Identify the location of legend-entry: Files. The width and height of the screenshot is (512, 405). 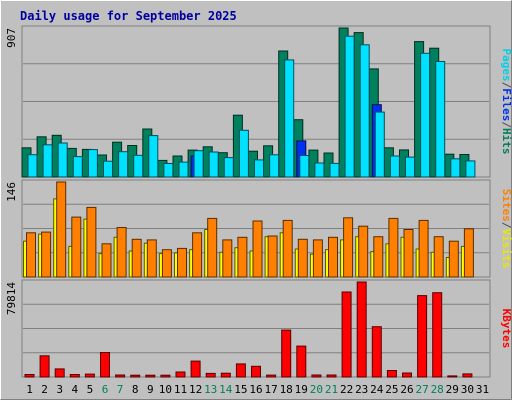
(506, 104).